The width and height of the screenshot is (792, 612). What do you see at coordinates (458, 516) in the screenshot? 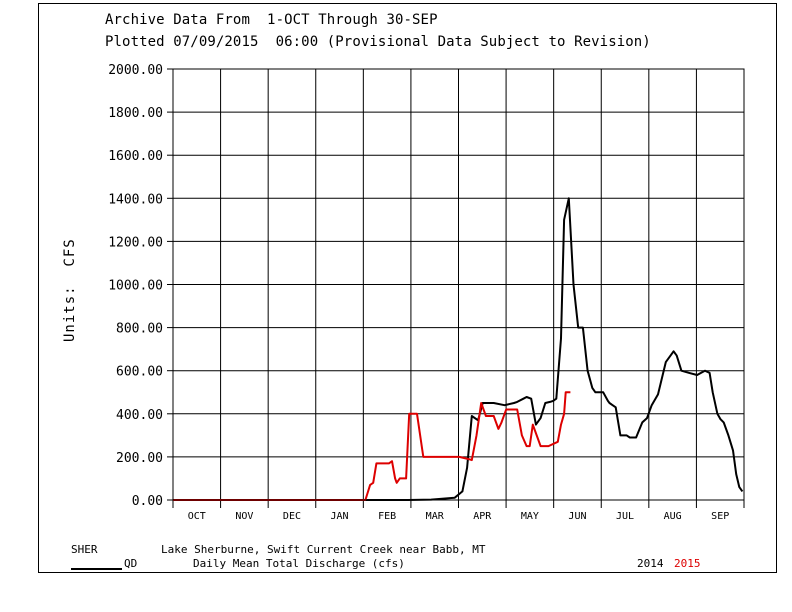
I see `x-tick-labels: OCT NOV DEC JAN FEB MAR APR MAY JUN JUL AUG SEP` at bounding box center [458, 516].